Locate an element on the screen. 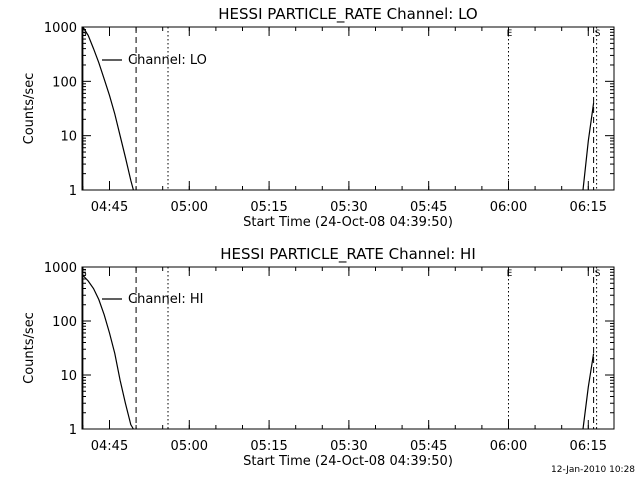 The width and height of the screenshot is (640, 480). legend-label: Channel: HI is located at coordinates (166, 299).